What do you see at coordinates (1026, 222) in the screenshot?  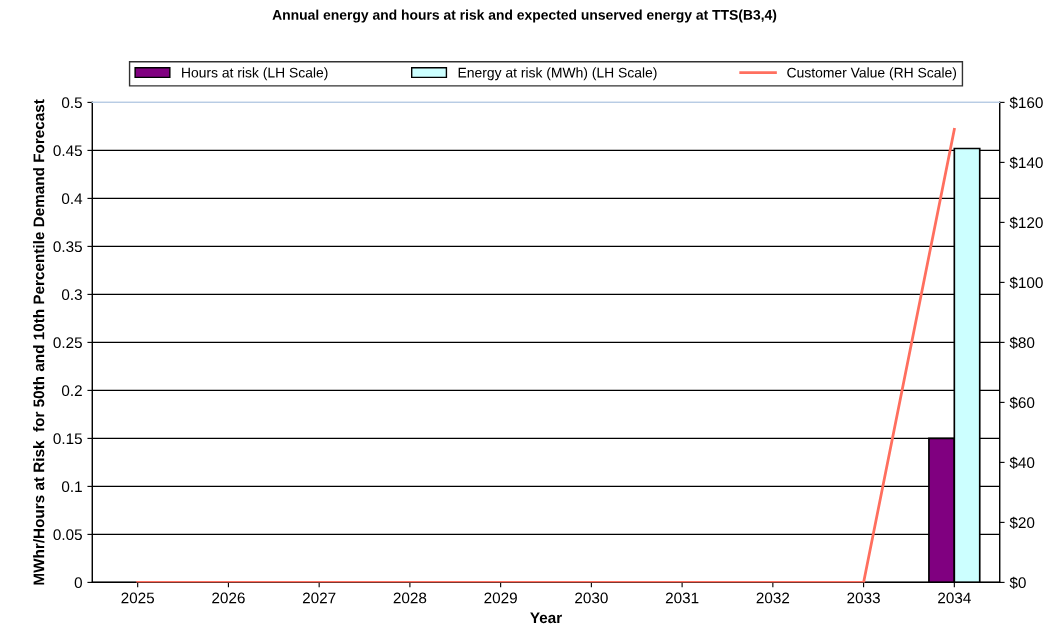 I see `y2-tick-label: $120` at bounding box center [1026, 222].